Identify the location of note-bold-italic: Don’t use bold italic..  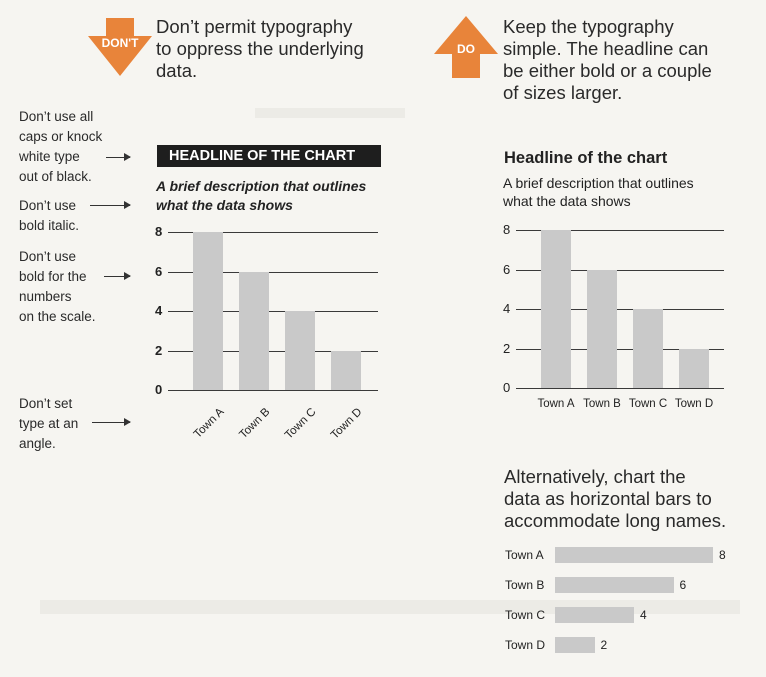
(49, 216).